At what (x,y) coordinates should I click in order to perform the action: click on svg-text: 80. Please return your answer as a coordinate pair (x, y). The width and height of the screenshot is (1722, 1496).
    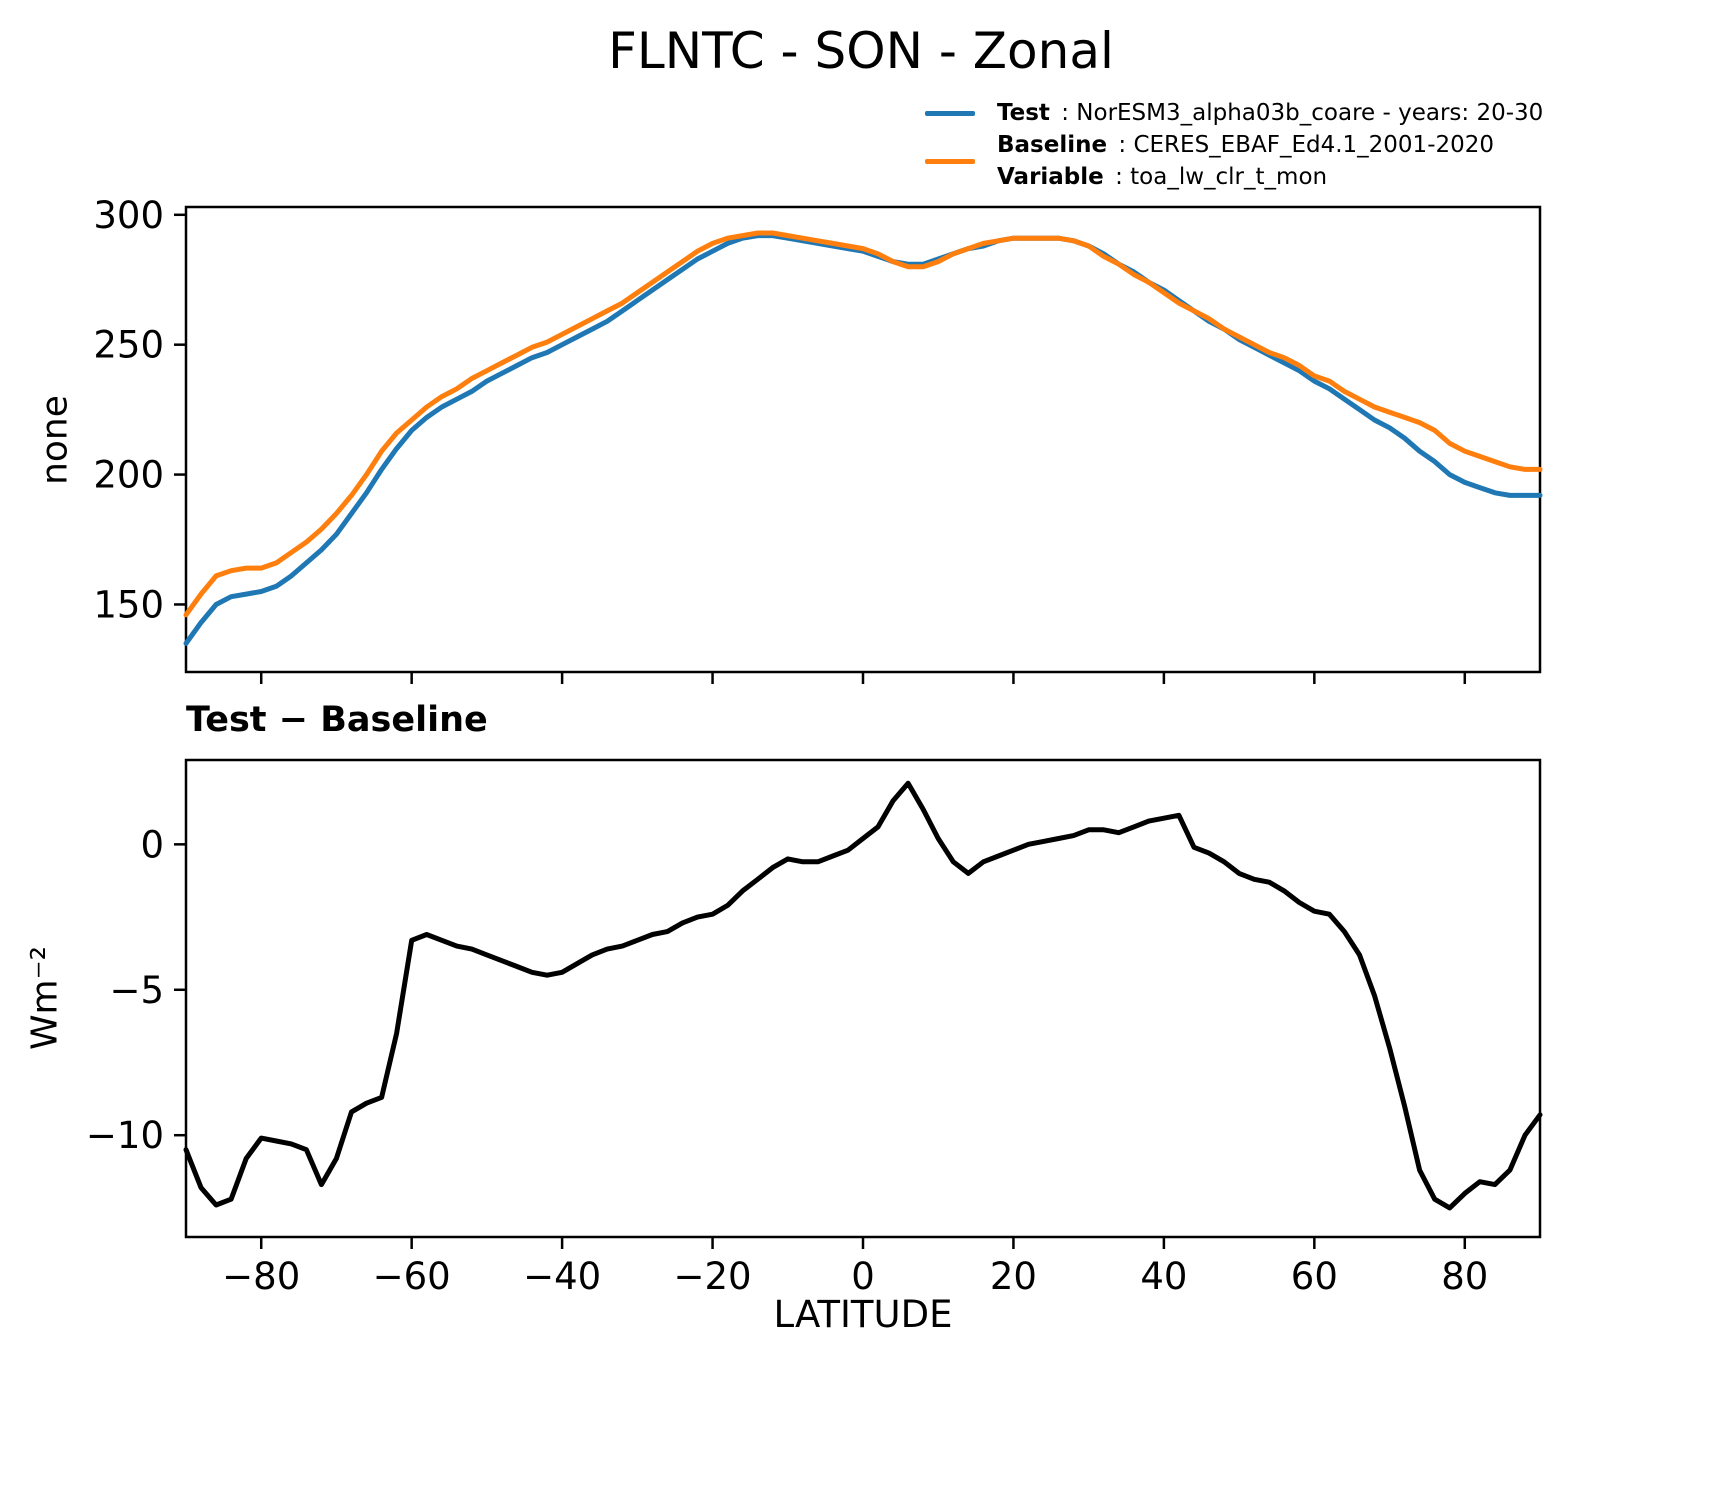
    Looking at the image, I should click on (1464, 1276).